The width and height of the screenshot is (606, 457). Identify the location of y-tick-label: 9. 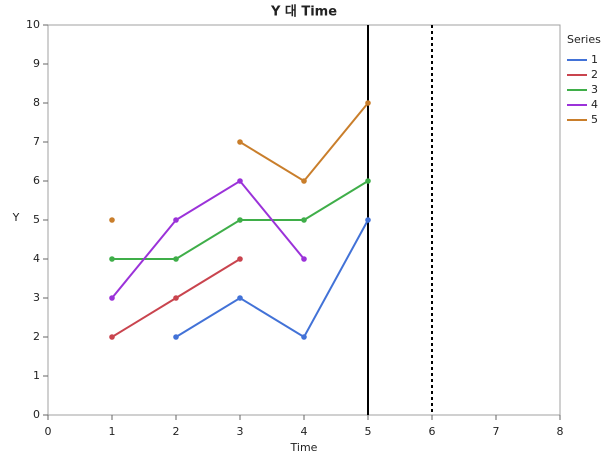
(36, 63).